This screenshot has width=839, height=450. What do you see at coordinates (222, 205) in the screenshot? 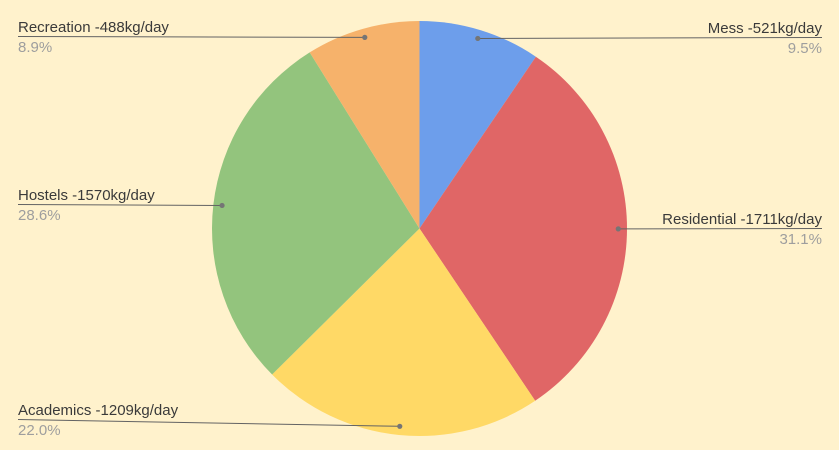
I see `leader-dot-hostels` at bounding box center [222, 205].